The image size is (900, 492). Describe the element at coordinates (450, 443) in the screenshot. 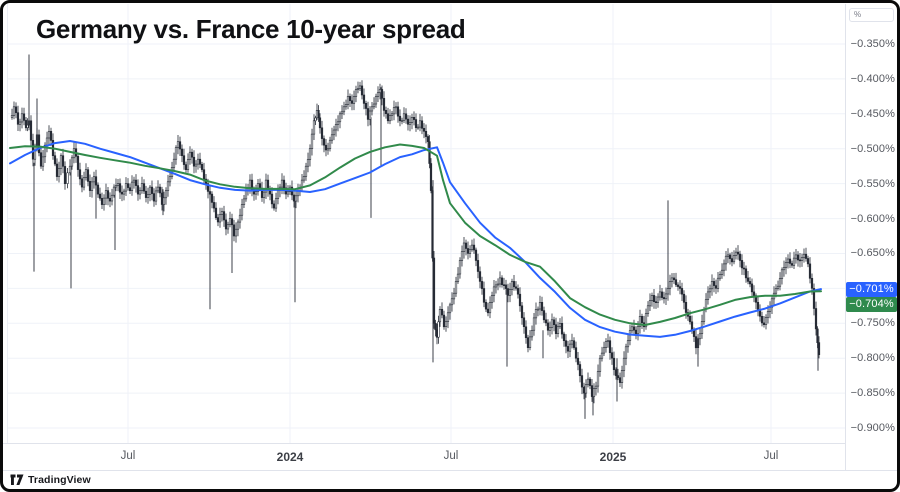

I see `time-axis-separator` at that location.